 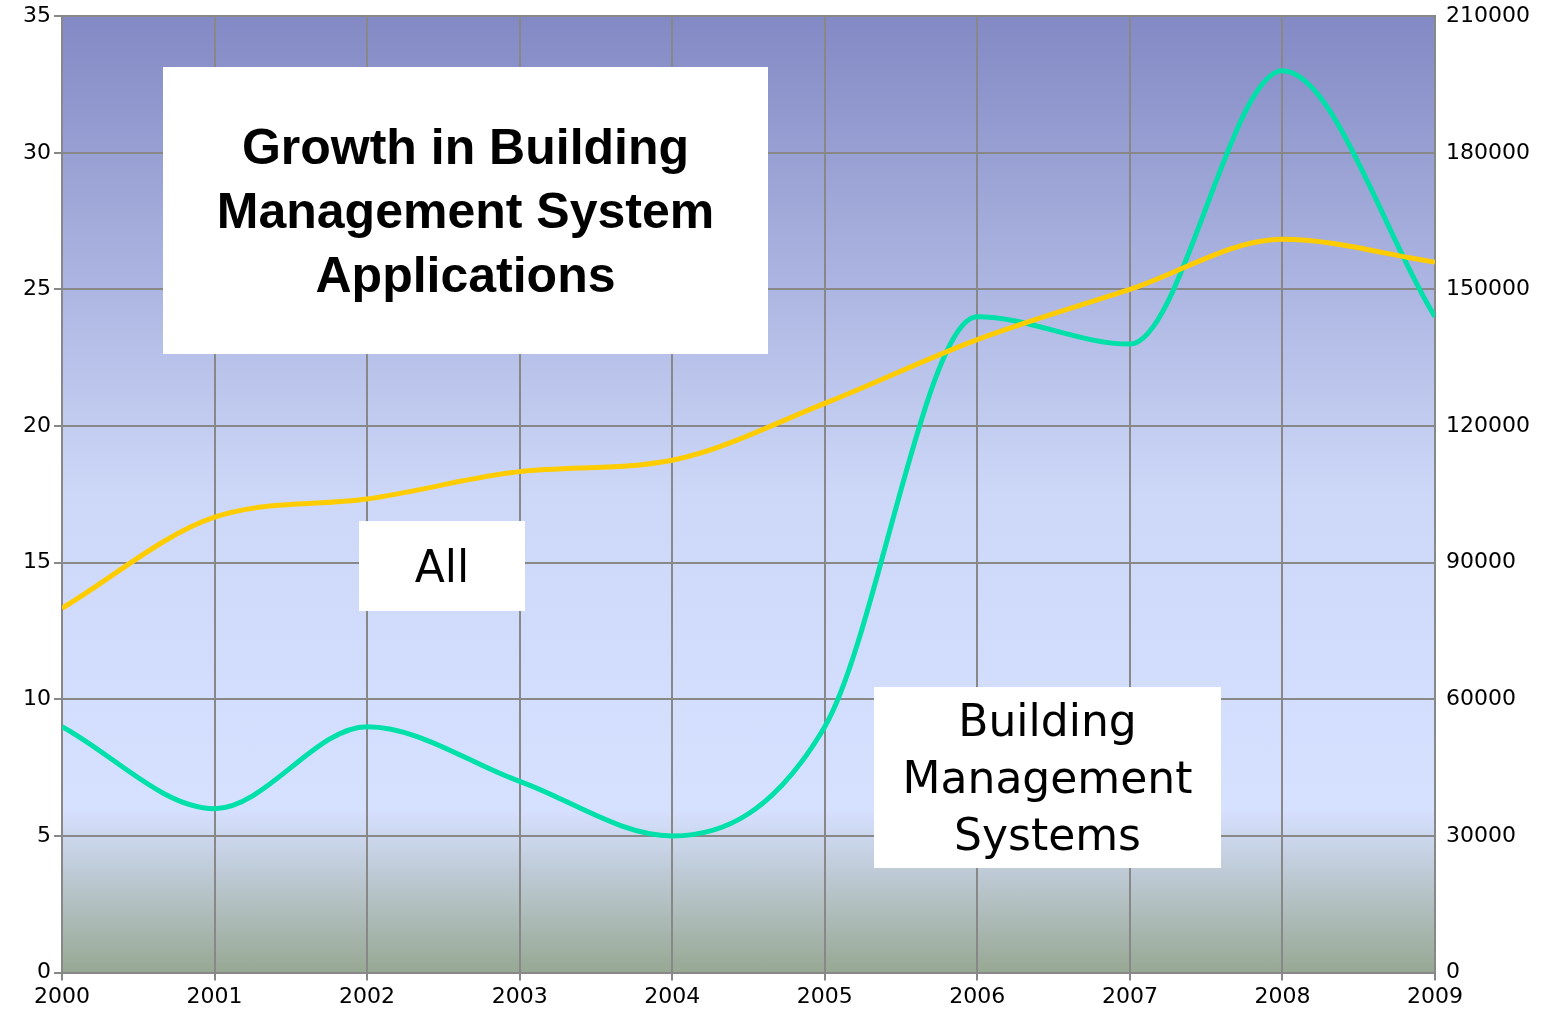 What do you see at coordinates (977, 995) in the screenshot?
I see `x-tick-label: 2006` at bounding box center [977, 995].